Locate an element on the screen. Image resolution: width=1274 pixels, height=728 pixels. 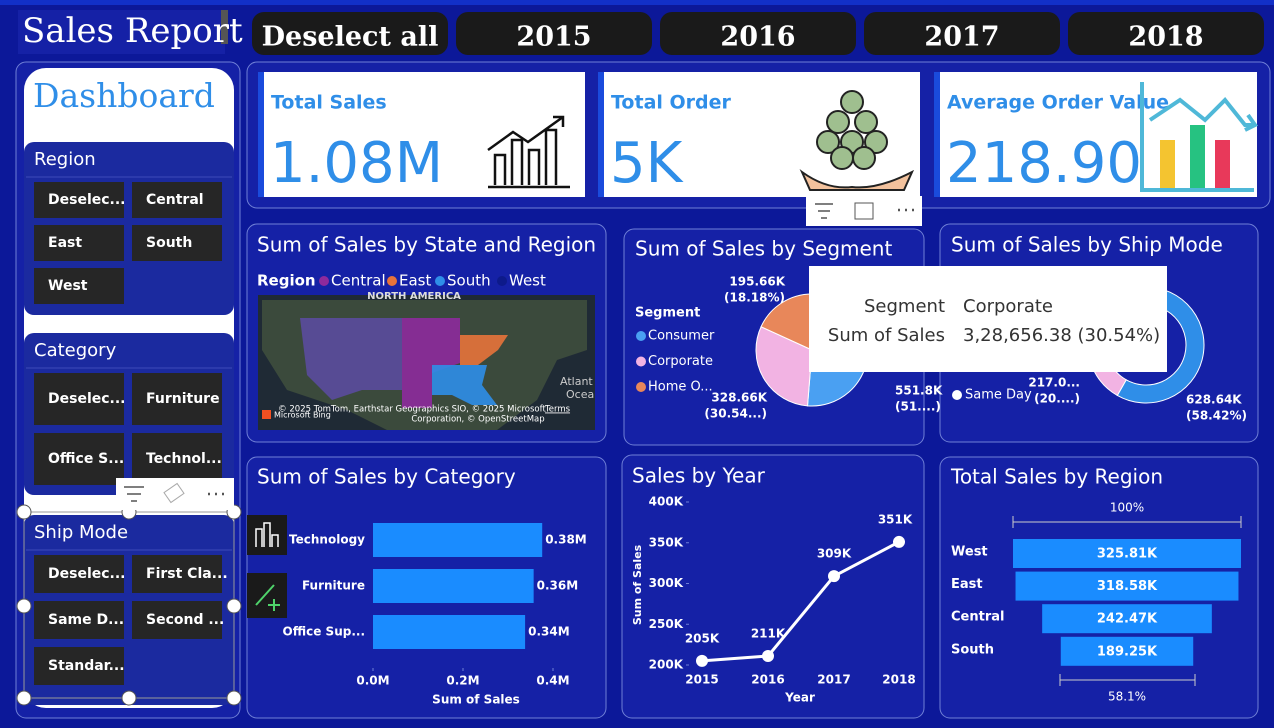
eraser-icon is located at coordinates (174, 493).